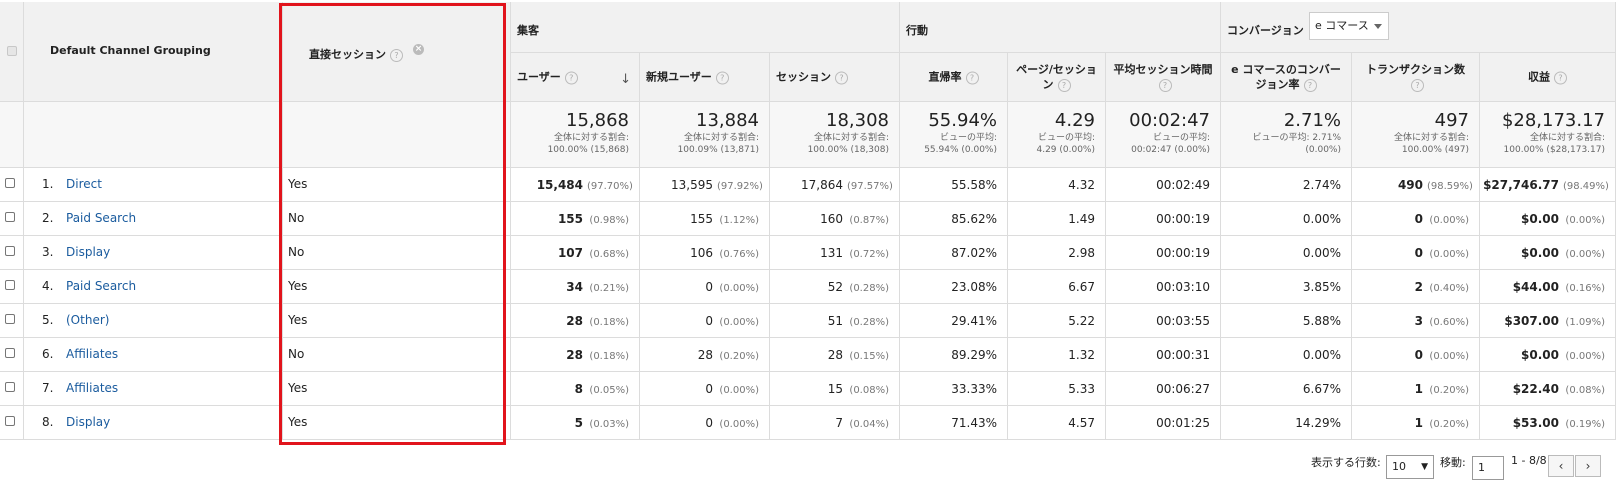 Image resolution: width=1620 pixels, height=489 pixels. I want to click on metric-cell: 1 (0.20%), so click(1416, 423).